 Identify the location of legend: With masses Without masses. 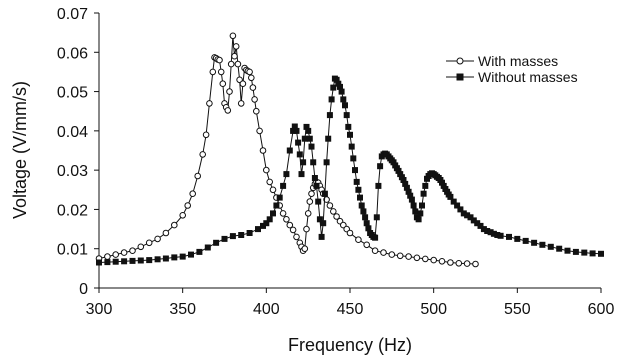
(512, 69).